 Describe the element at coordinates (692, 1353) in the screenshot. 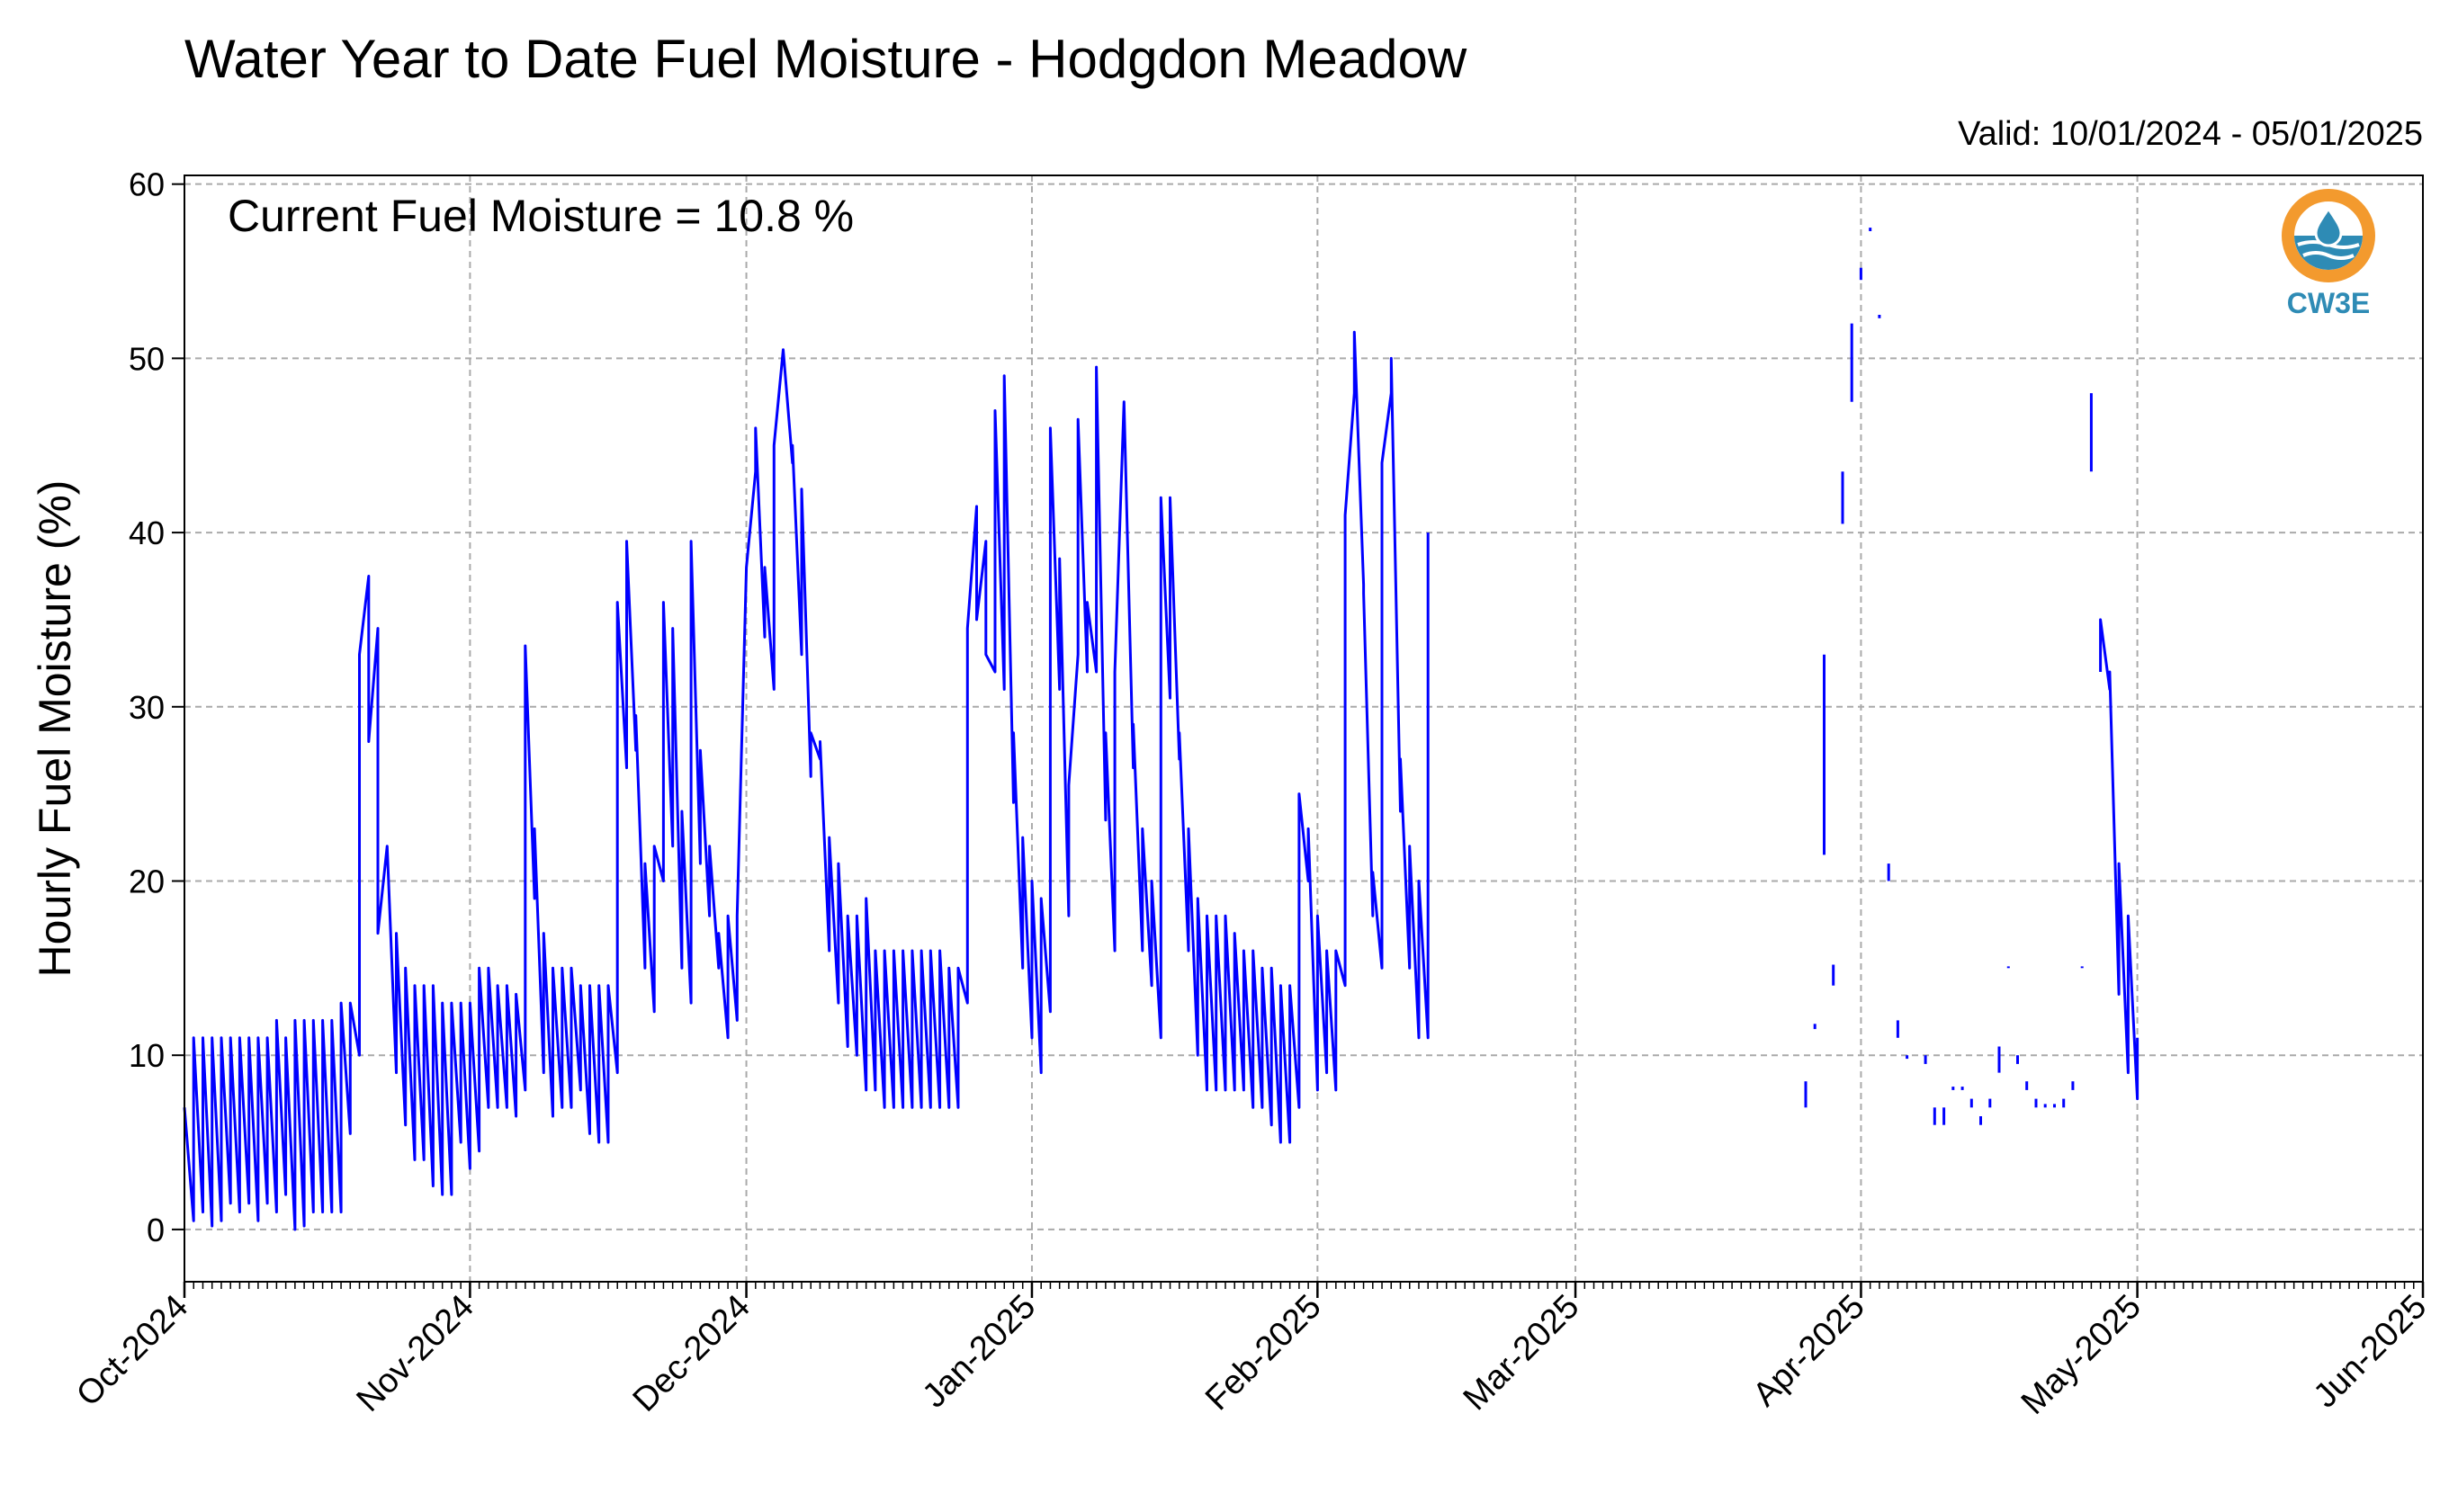

I see `x-tick-label: Dec-2024` at that location.